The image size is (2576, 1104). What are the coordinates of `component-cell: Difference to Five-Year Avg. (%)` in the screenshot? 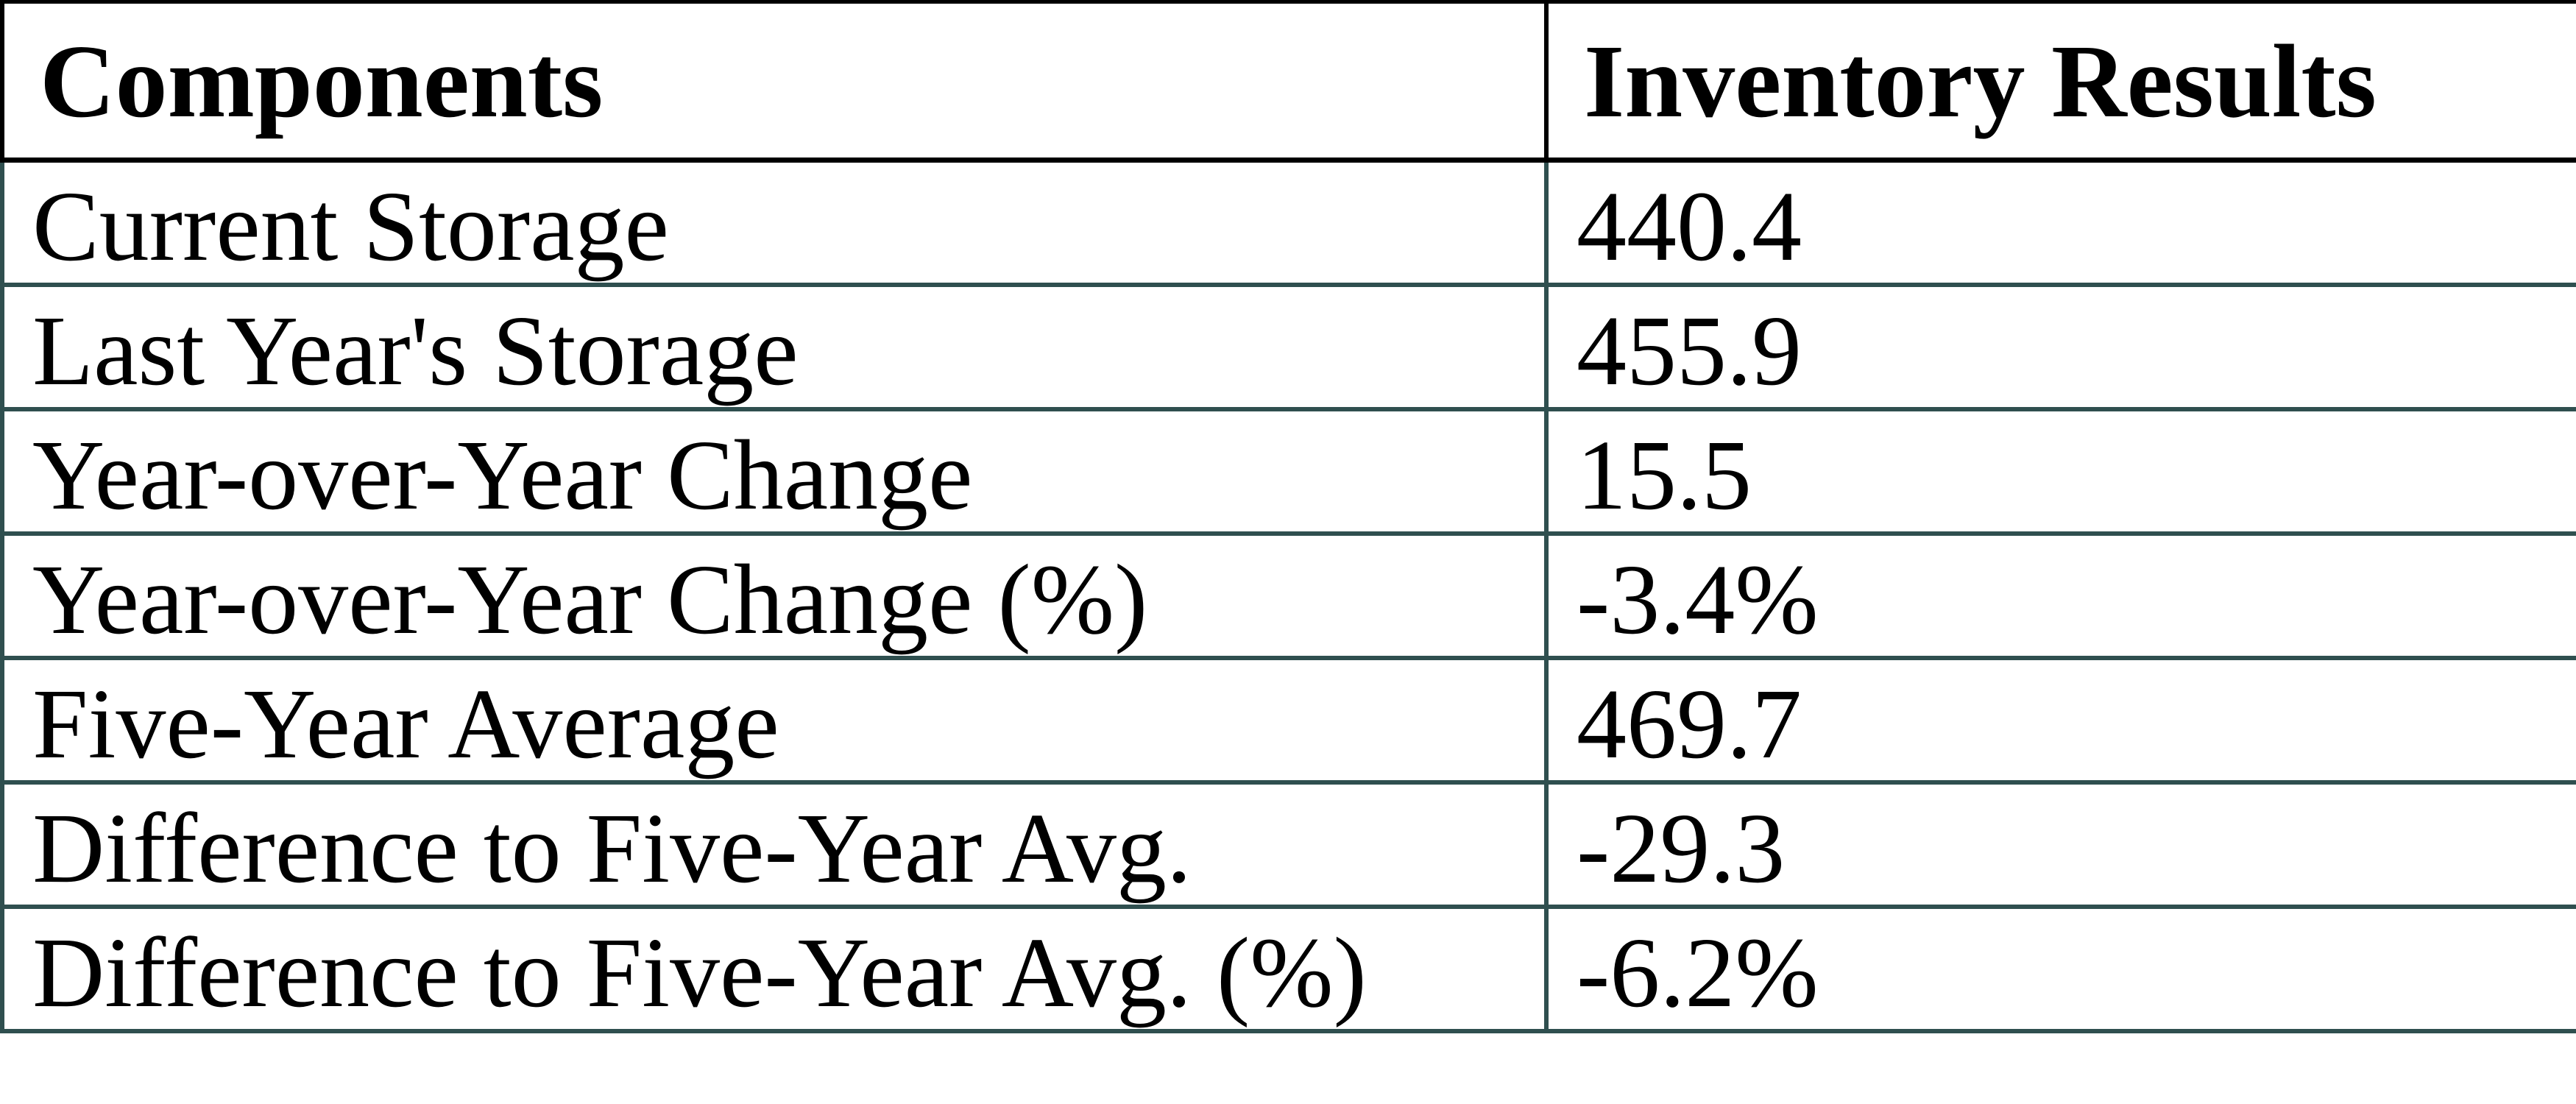 It's located at (774, 968).